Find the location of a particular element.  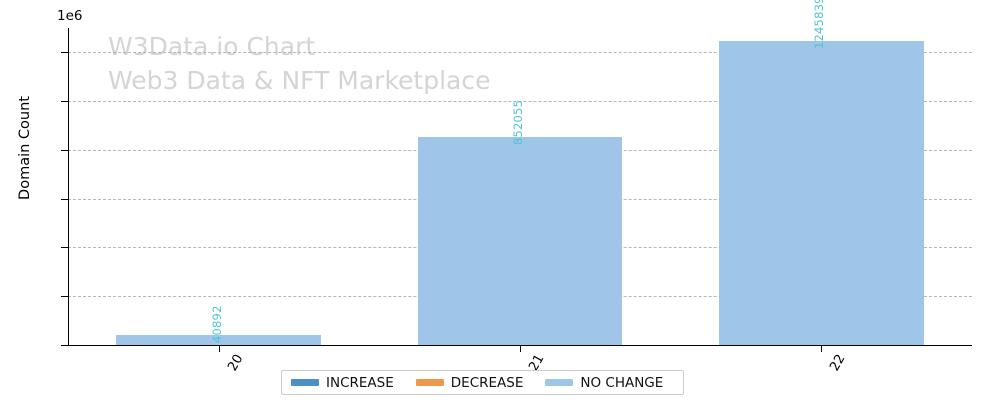

x-axis-tick-label: 20 is located at coordinates (235, 363).